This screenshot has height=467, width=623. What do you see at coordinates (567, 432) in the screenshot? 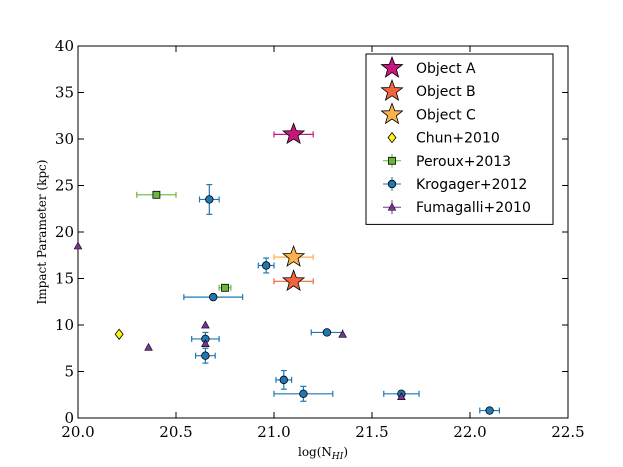
I see `x-tick-label: 22.5` at bounding box center [567, 432].